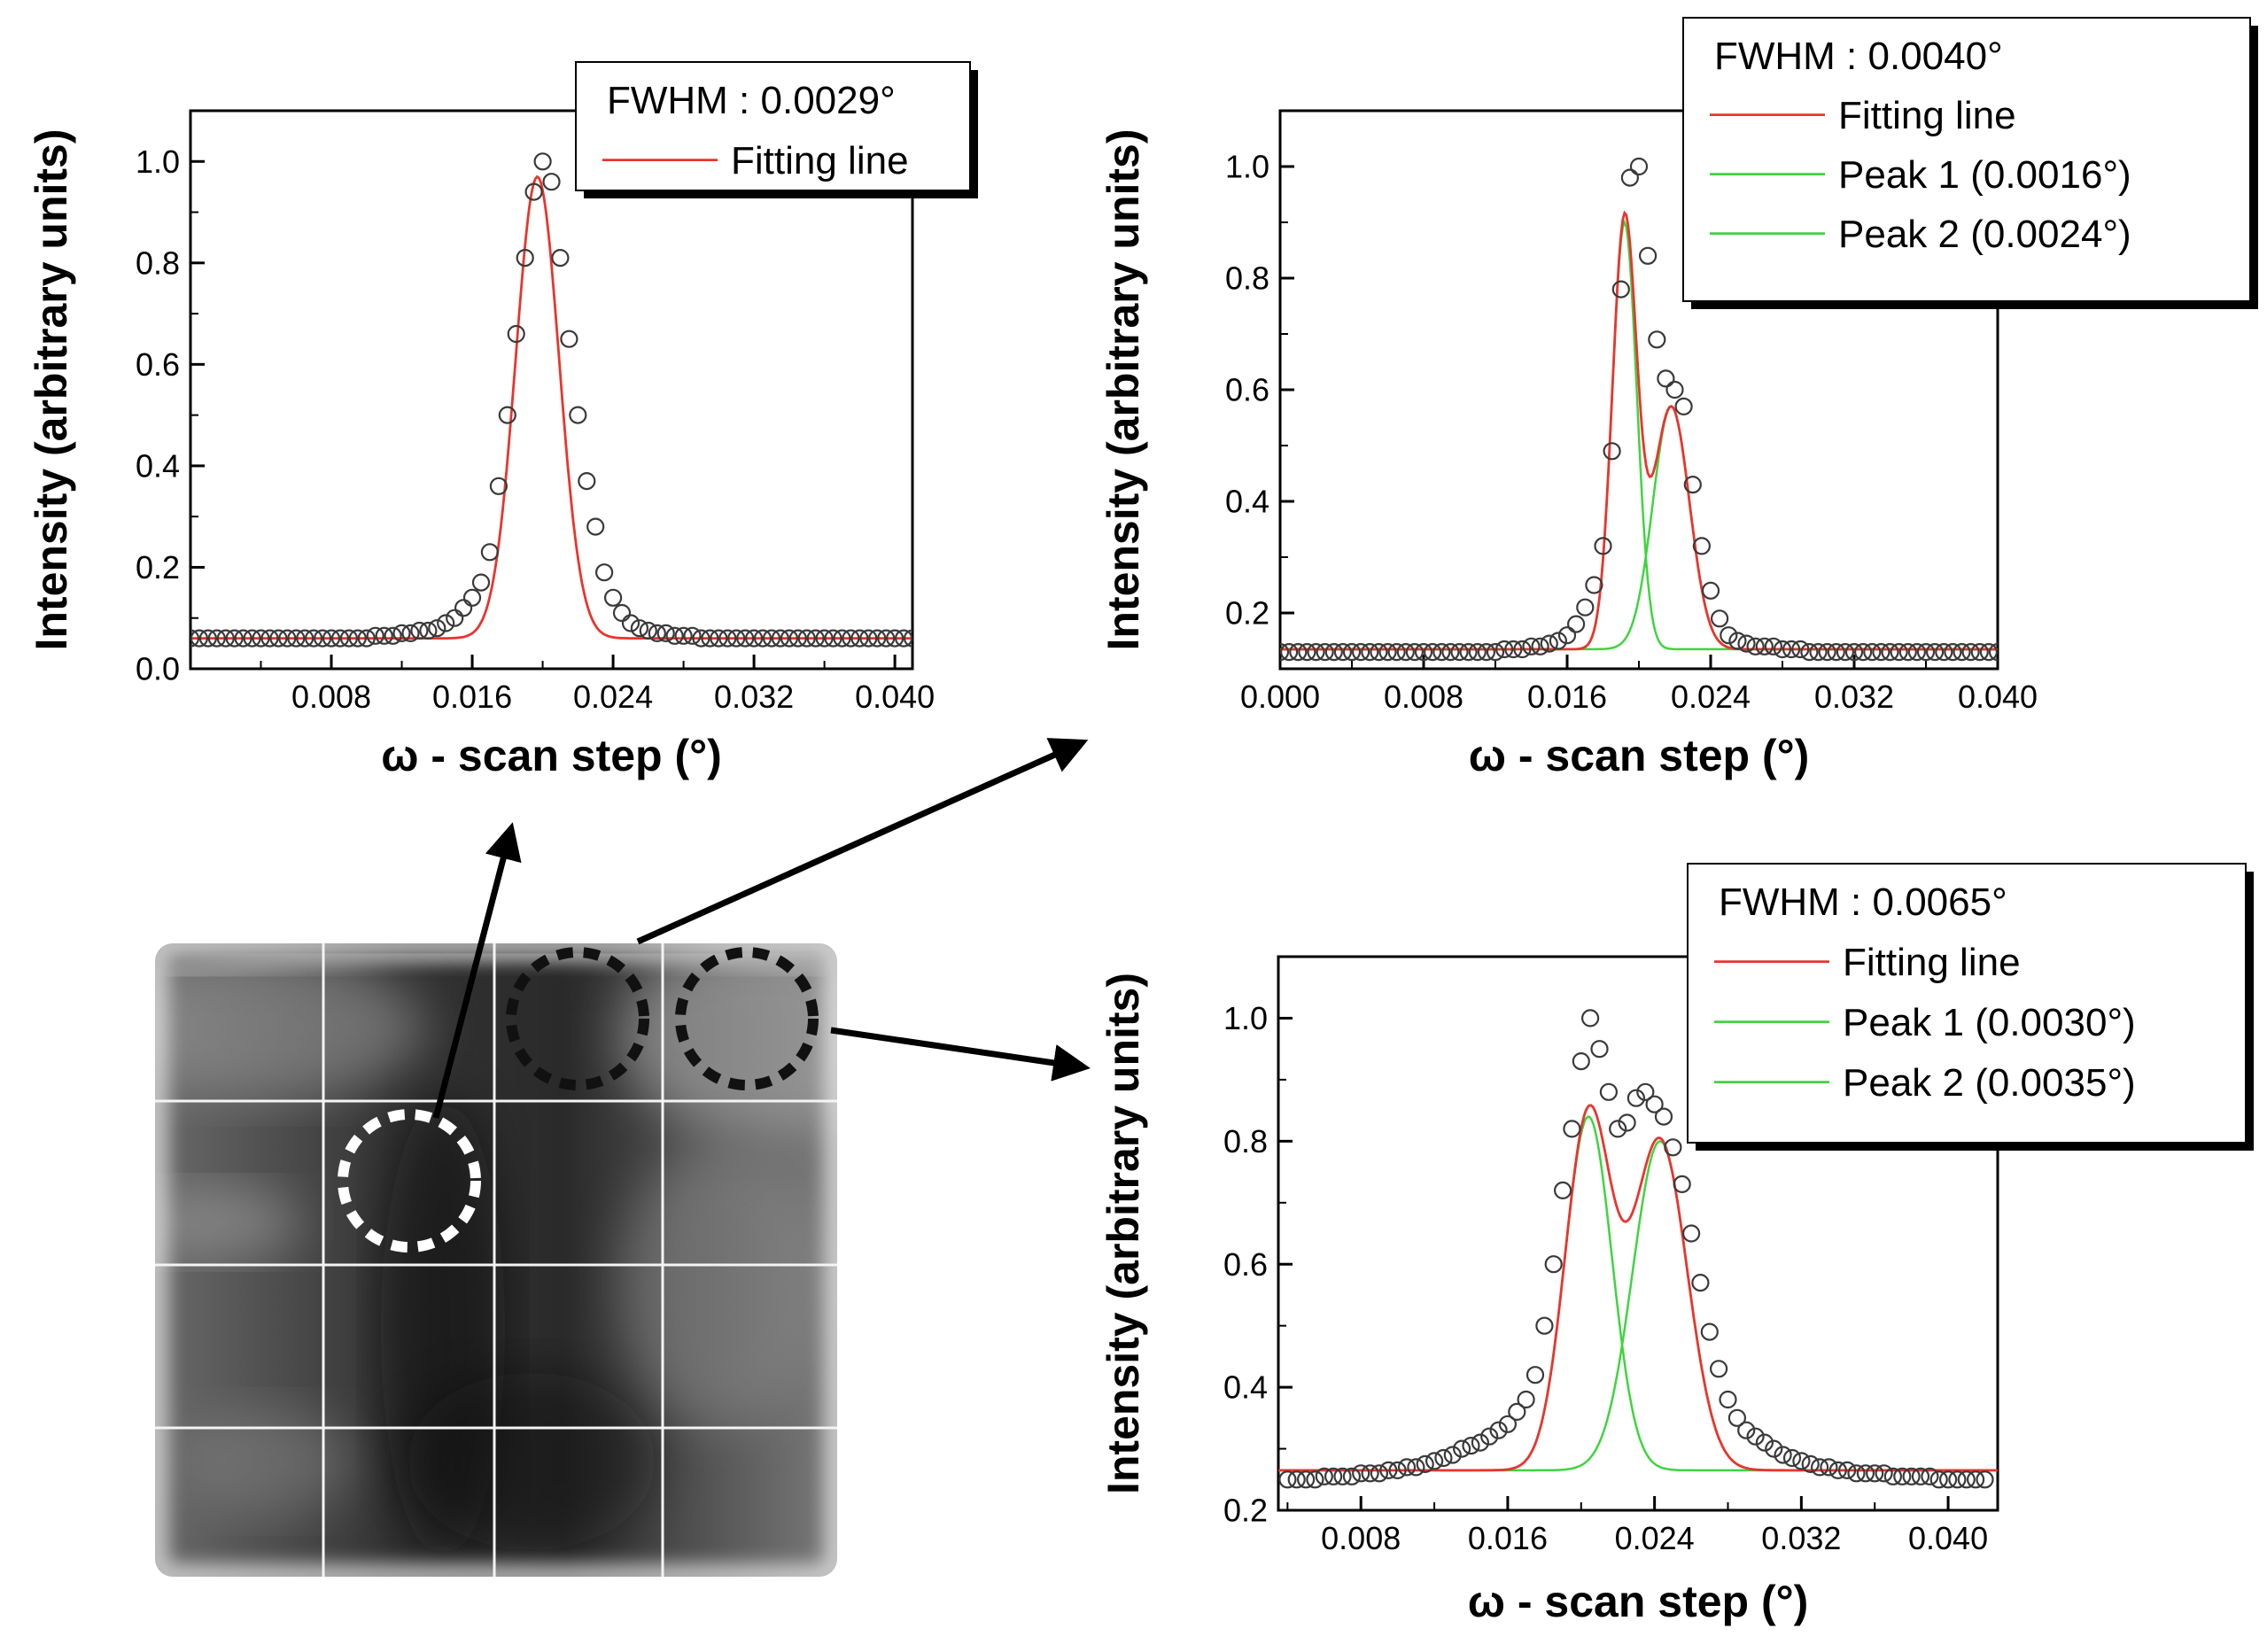 The height and width of the screenshot is (1652, 2267). Describe the element at coordinates (1985, 234) in the screenshot. I see `legend-entry-label: Peak 2 (0.0024°)` at that location.